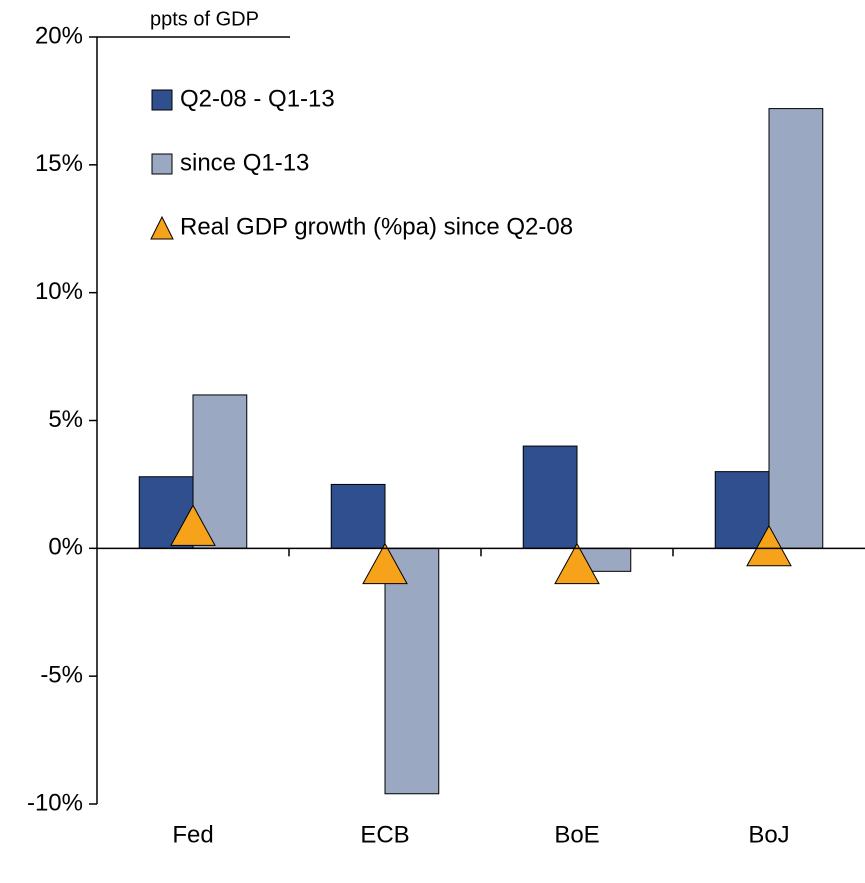  What do you see at coordinates (204, 19) in the screenshot?
I see `chart-title: ppts of GDP` at bounding box center [204, 19].